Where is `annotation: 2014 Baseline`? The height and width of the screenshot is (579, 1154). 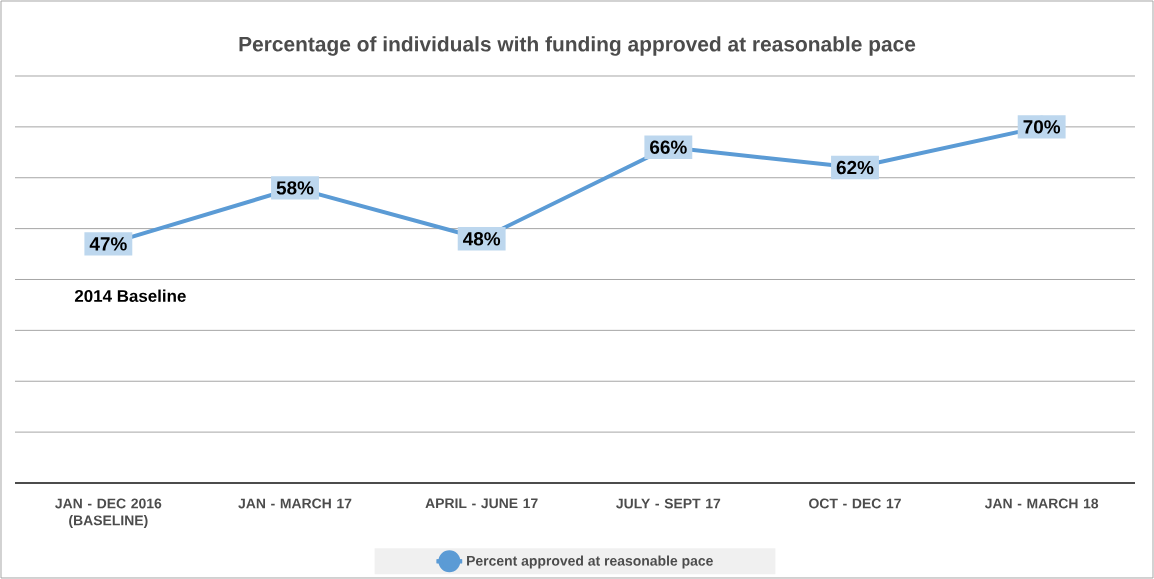 annotation: 2014 Baseline is located at coordinates (130, 295).